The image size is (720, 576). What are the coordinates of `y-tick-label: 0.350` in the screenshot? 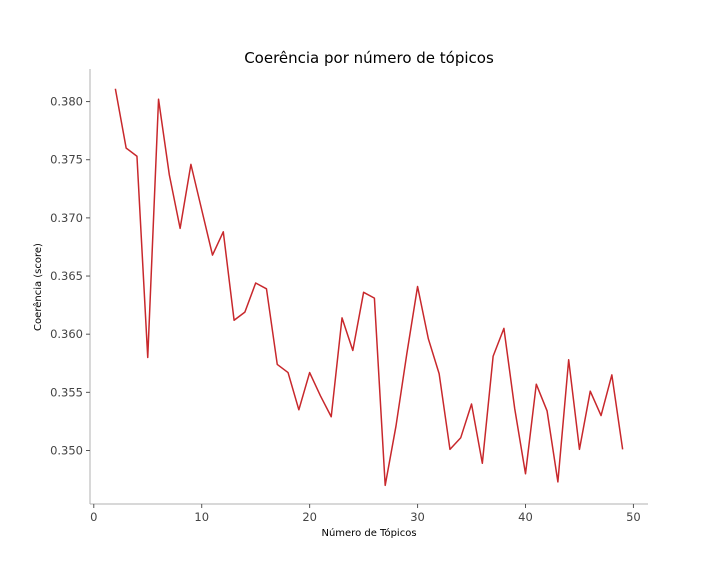 It's located at (66, 450).